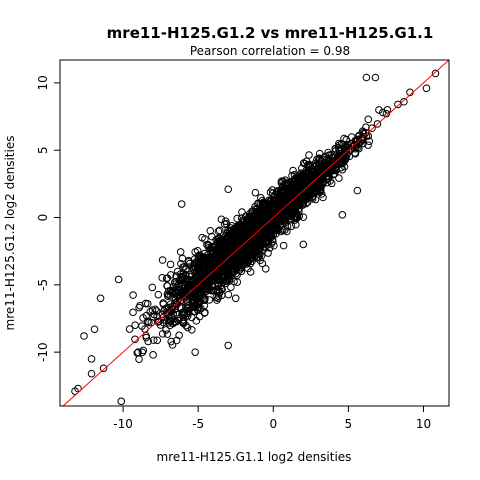  Describe the element at coordinates (10, 233) in the screenshot. I see `y-axis-label: mre11-H125.G1.2 log2 densities` at that location.